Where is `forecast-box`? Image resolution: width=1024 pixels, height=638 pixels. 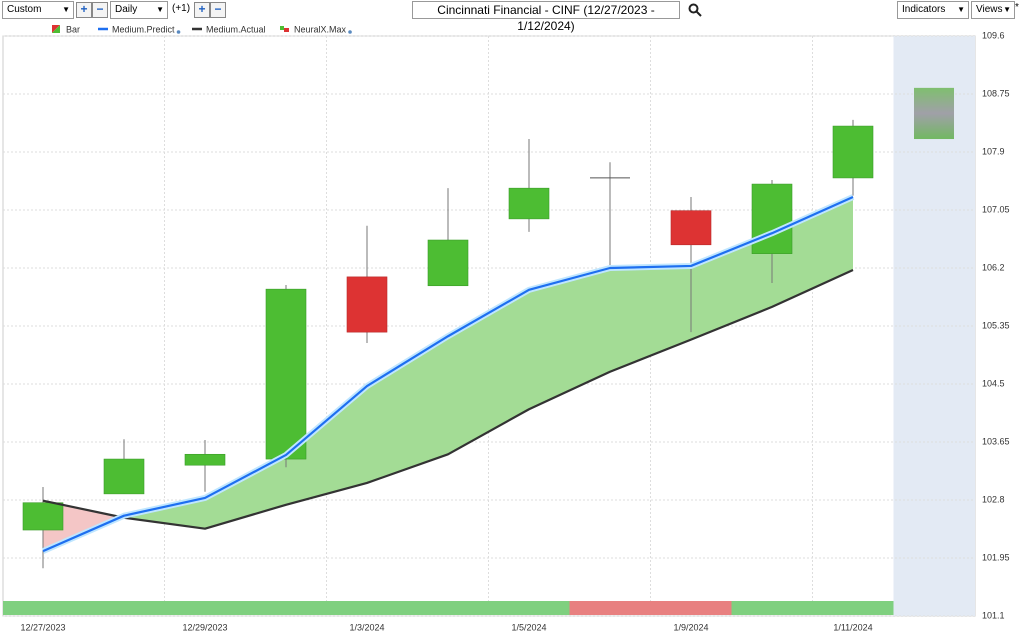
forecast-box is located at coordinates (934, 113).